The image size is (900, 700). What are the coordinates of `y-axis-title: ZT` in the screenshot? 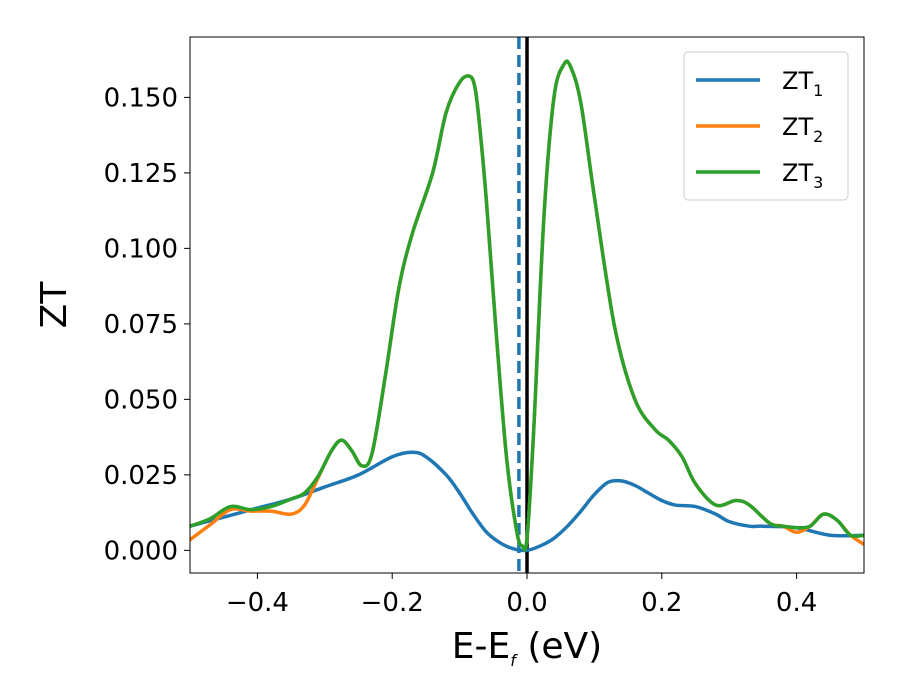 It's located at (54, 305).